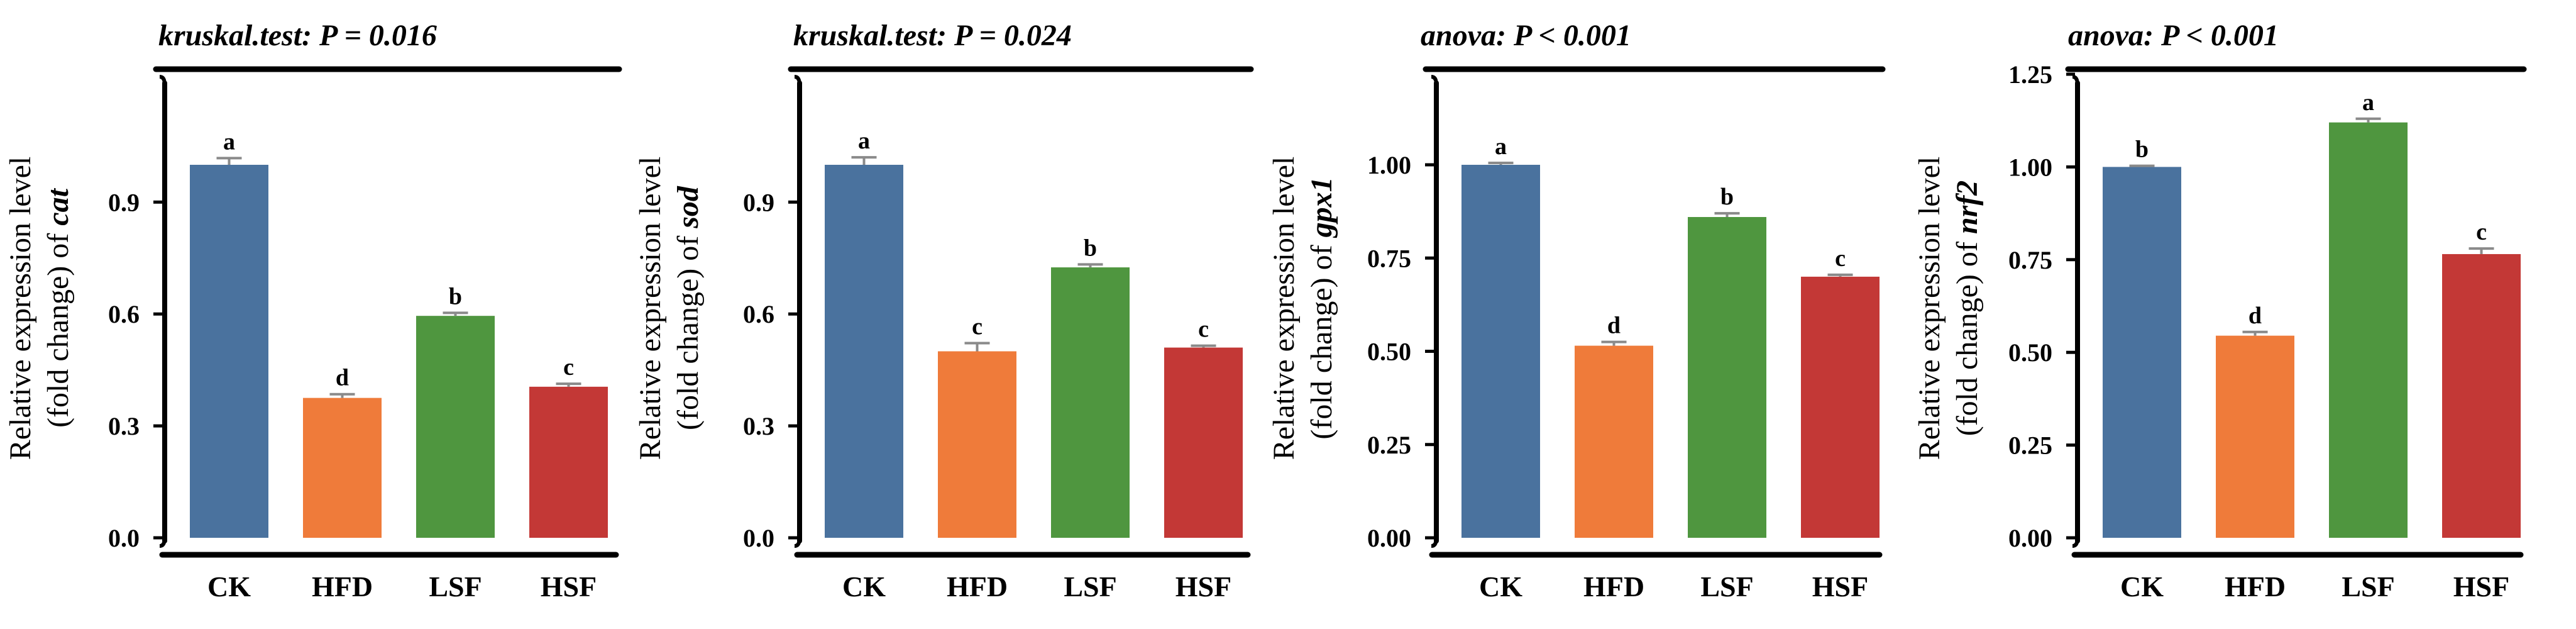 The image size is (2576, 629). What do you see at coordinates (932, 35) in the screenshot?
I see `chart-title: kruskal.test: P = 0.024` at bounding box center [932, 35].